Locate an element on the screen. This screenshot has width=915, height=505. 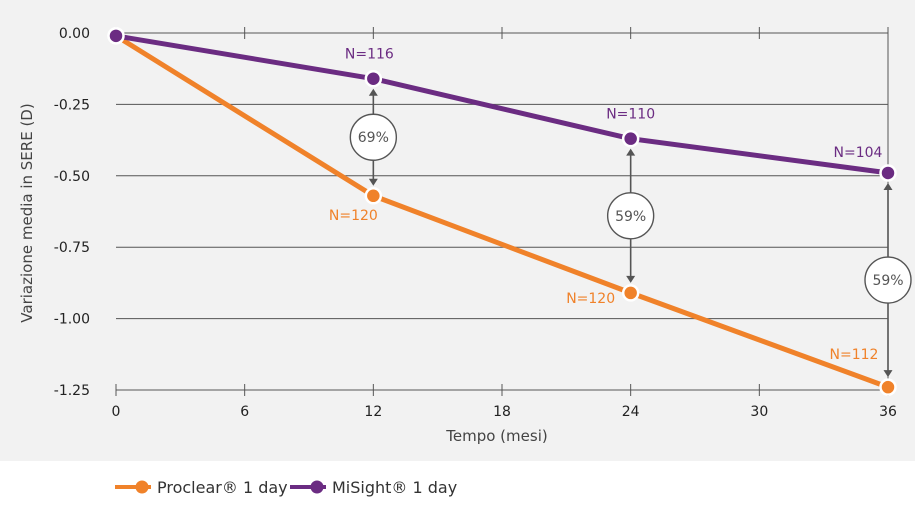
x-axis-title: Tempo (mesi) is located at coordinates (496, 436).